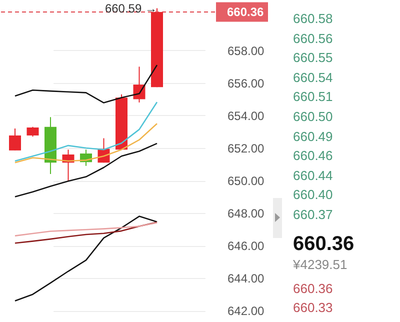 The width and height of the screenshot is (400, 322). Describe the element at coordinates (313, 77) in the screenshot. I see `text: 660.54` at that location.